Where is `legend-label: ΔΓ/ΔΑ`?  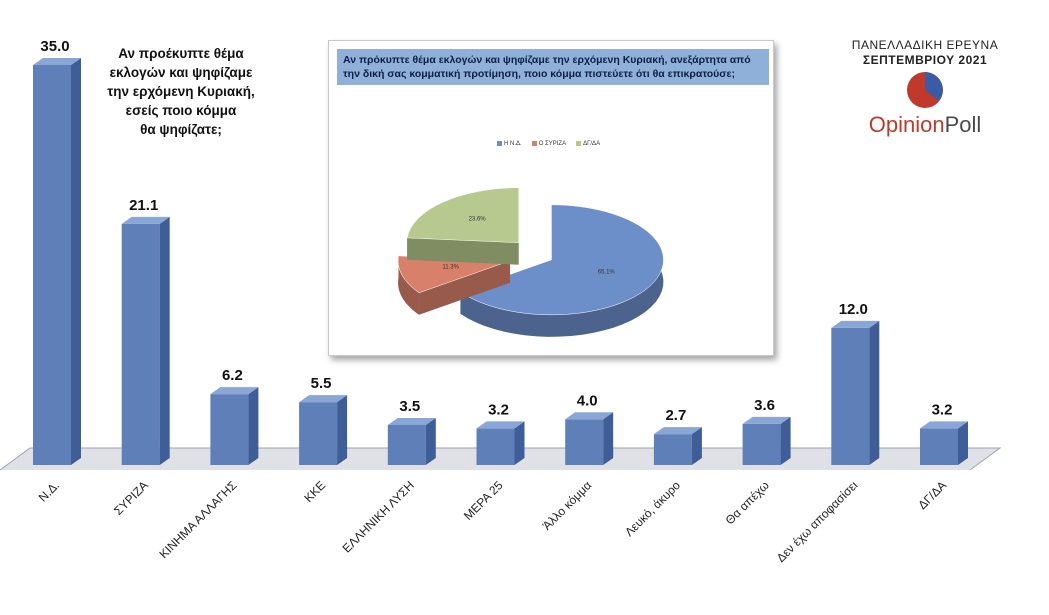 legend-label: ΔΓ/ΔΑ is located at coordinates (592, 144).